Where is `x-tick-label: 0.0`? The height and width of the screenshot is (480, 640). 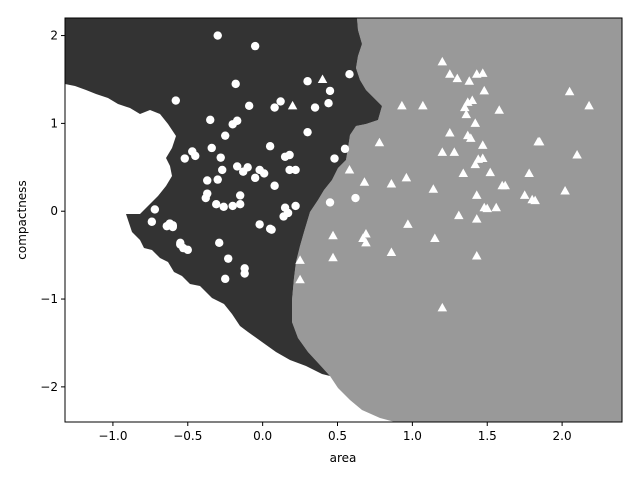
x-tick-label: 0.0 is located at coordinates (262, 436).